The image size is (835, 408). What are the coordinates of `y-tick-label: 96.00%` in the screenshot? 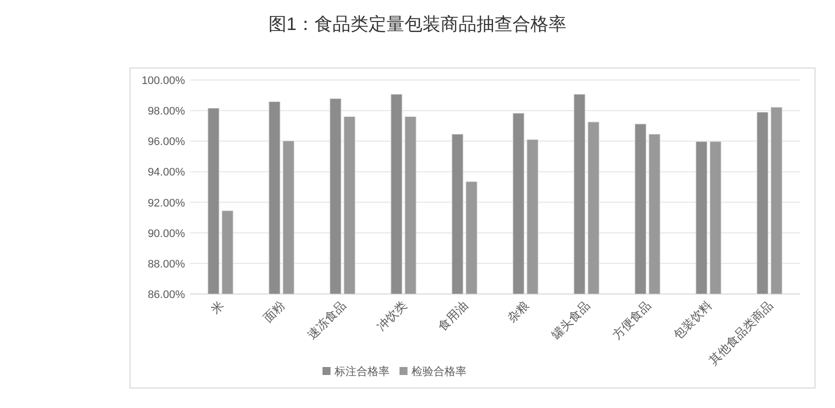 It's located at (167, 142).